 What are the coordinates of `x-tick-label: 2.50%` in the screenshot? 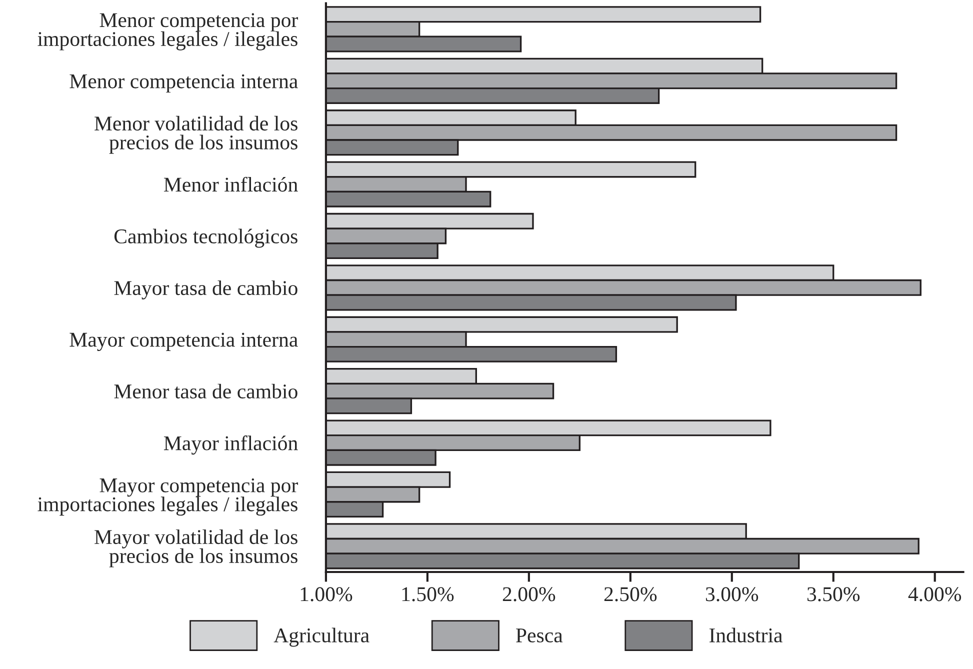 It's located at (630, 594).